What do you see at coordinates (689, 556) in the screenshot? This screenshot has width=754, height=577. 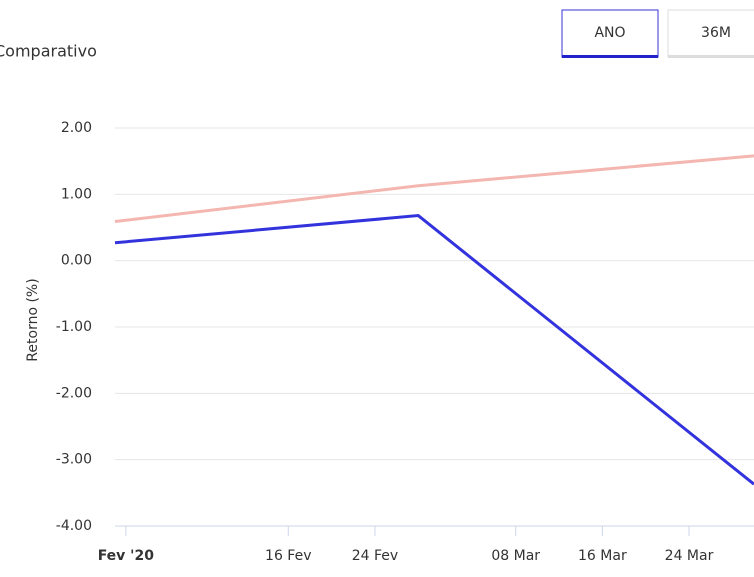 I see `x-tick-label: 24 Mar` at bounding box center [689, 556].